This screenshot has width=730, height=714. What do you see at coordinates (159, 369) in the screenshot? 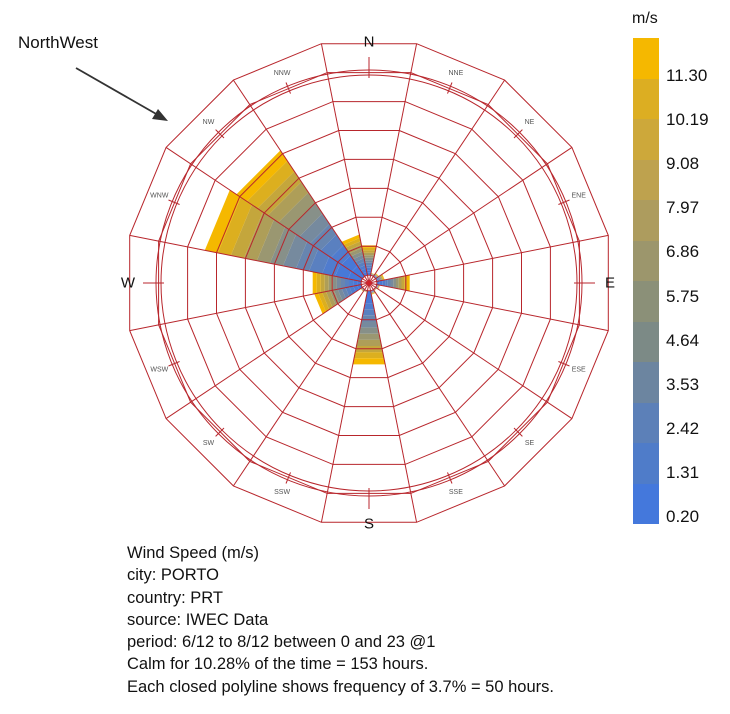
I see `direction-label-wsw: WSW` at bounding box center [159, 369].